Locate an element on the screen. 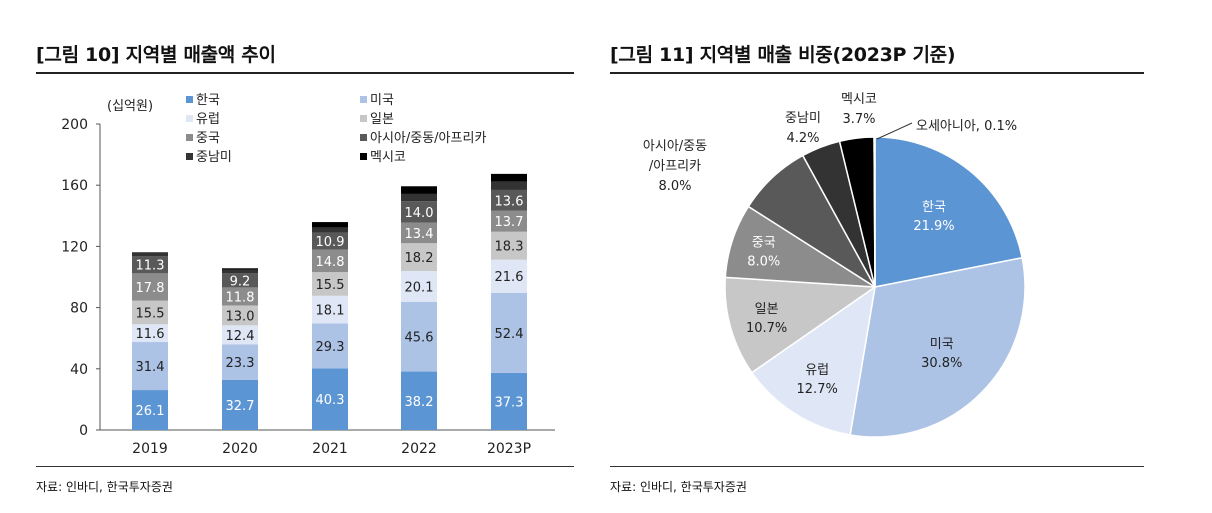 This screenshot has height=513, width=1212. bar-data-label: 14.8 is located at coordinates (330, 262).